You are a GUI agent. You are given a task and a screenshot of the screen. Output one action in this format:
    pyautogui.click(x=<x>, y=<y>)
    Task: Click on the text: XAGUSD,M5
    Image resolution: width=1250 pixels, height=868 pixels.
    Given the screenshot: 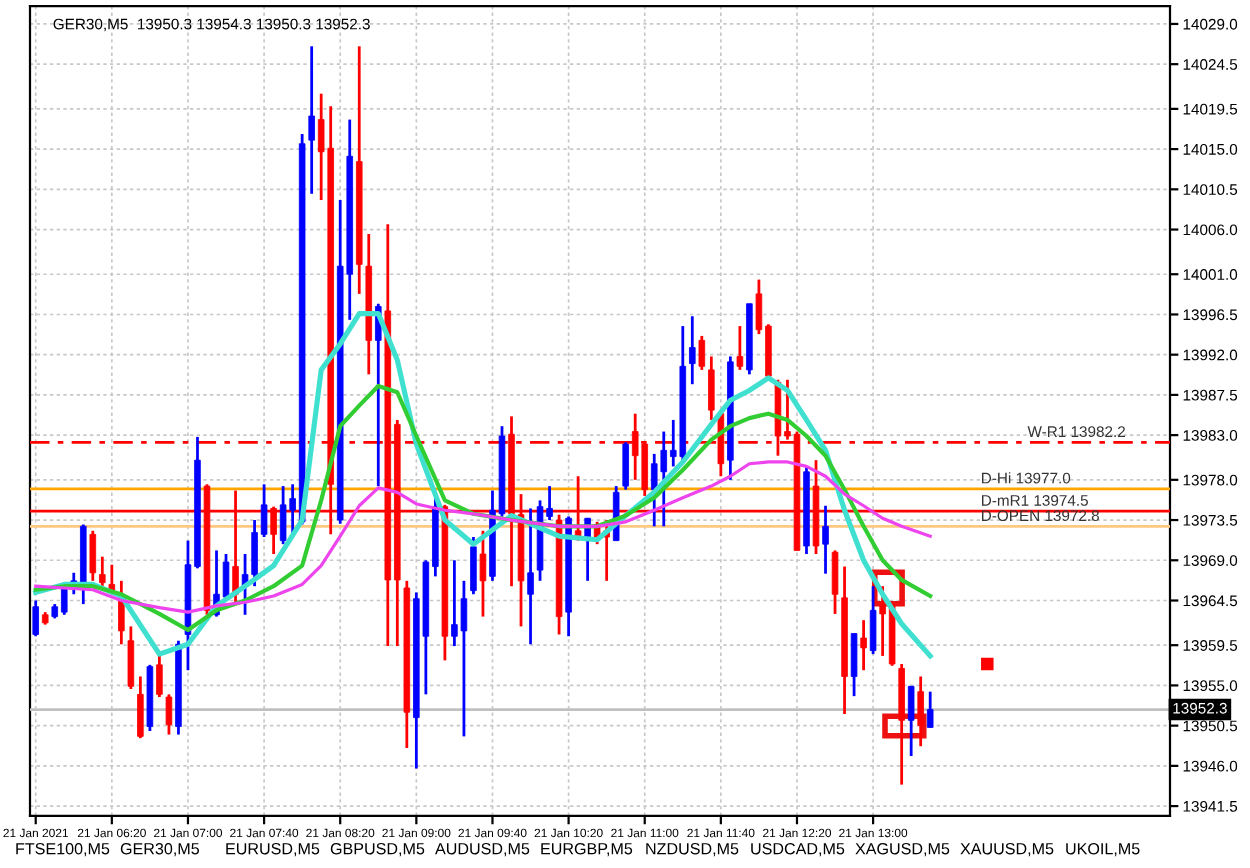 What is the action you would take?
    pyautogui.click(x=902, y=849)
    